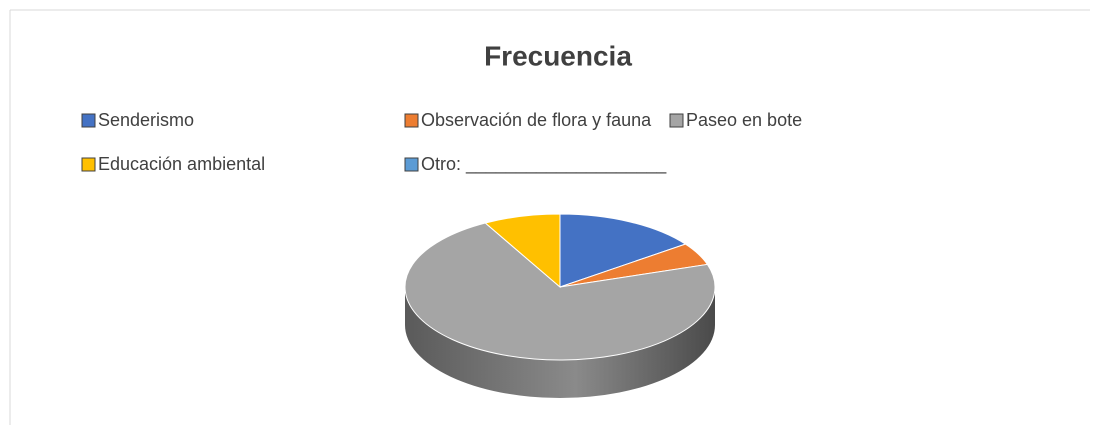 This screenshot has height=430, width=1097. What do you see at coordinates (146, 120) in the screenshot?
I see `legend-label: Senderismo` at bounding box center [146, 120].